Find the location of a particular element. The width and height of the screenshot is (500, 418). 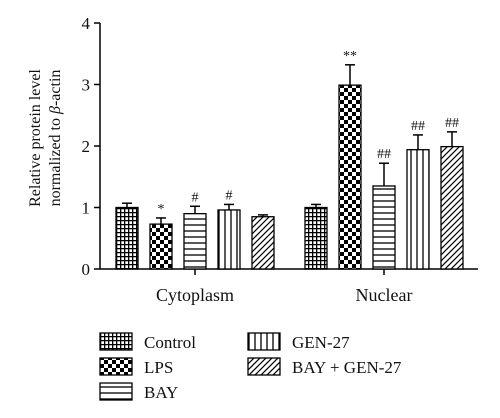

y-tick-label: 1 is located at coordinates (86, 208).